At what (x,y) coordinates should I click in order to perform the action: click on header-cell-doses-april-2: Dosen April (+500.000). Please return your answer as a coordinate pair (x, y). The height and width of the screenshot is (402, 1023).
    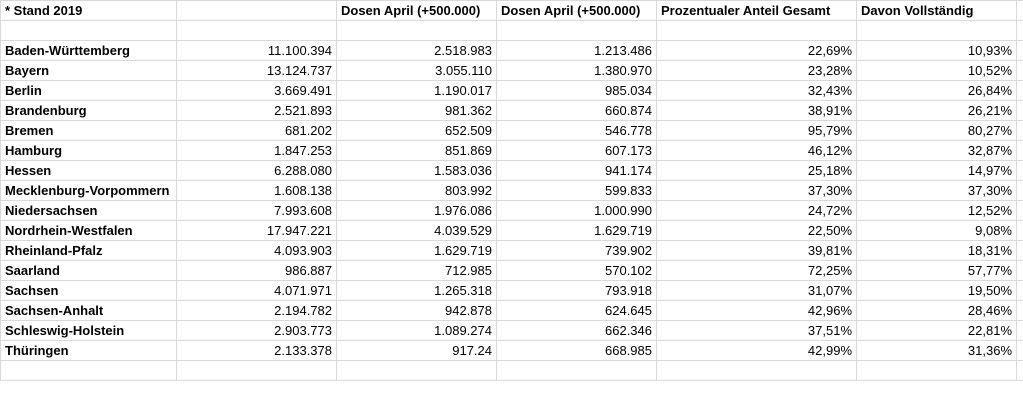
    Looking at the image, I should click on (576, 10).